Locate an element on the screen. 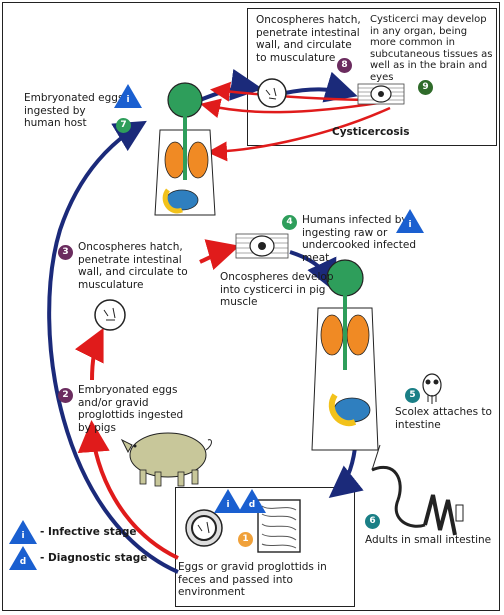 The width and height of the screenshot is (504, 615). badge-infective-step4-letter: i is located at coordinates (410, 225).